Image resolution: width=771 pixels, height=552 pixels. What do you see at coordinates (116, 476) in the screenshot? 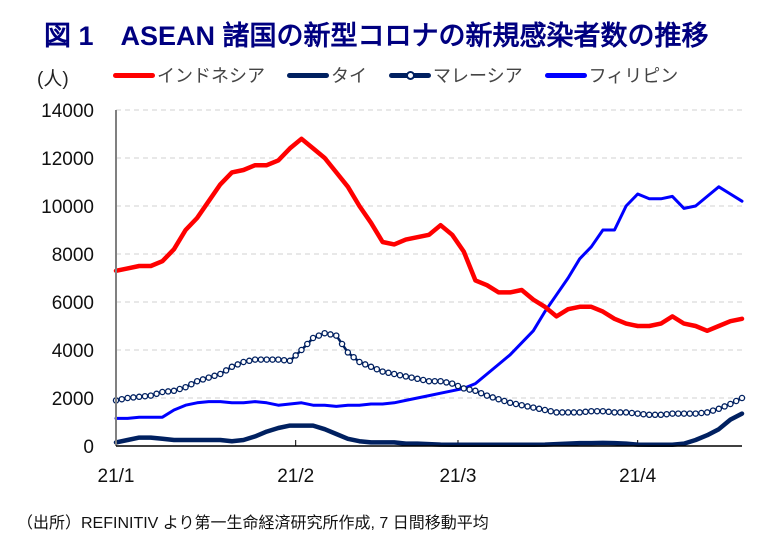
I see `x-tick-label: 21/1` at bounding box center [116, 476].